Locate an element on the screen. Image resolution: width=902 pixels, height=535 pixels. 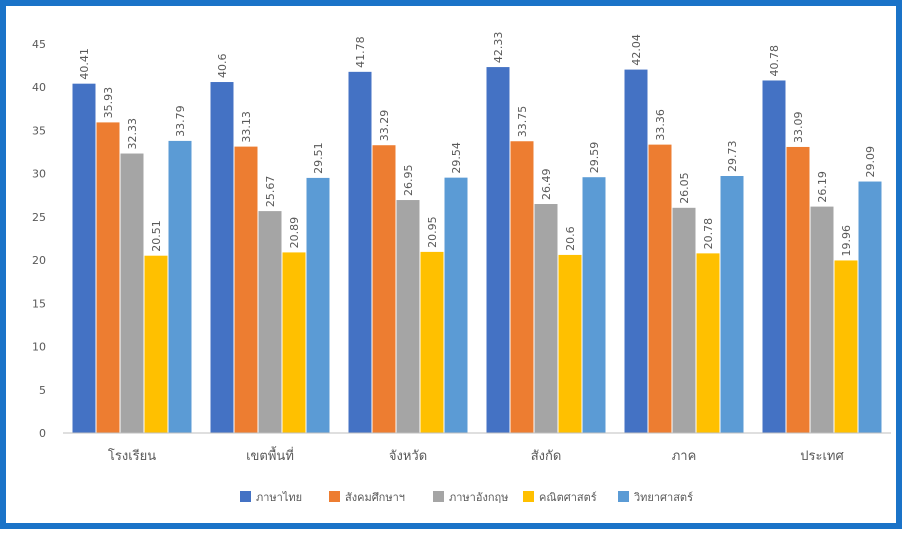
data-label: 33.09 is located at coordinates (798, 127).